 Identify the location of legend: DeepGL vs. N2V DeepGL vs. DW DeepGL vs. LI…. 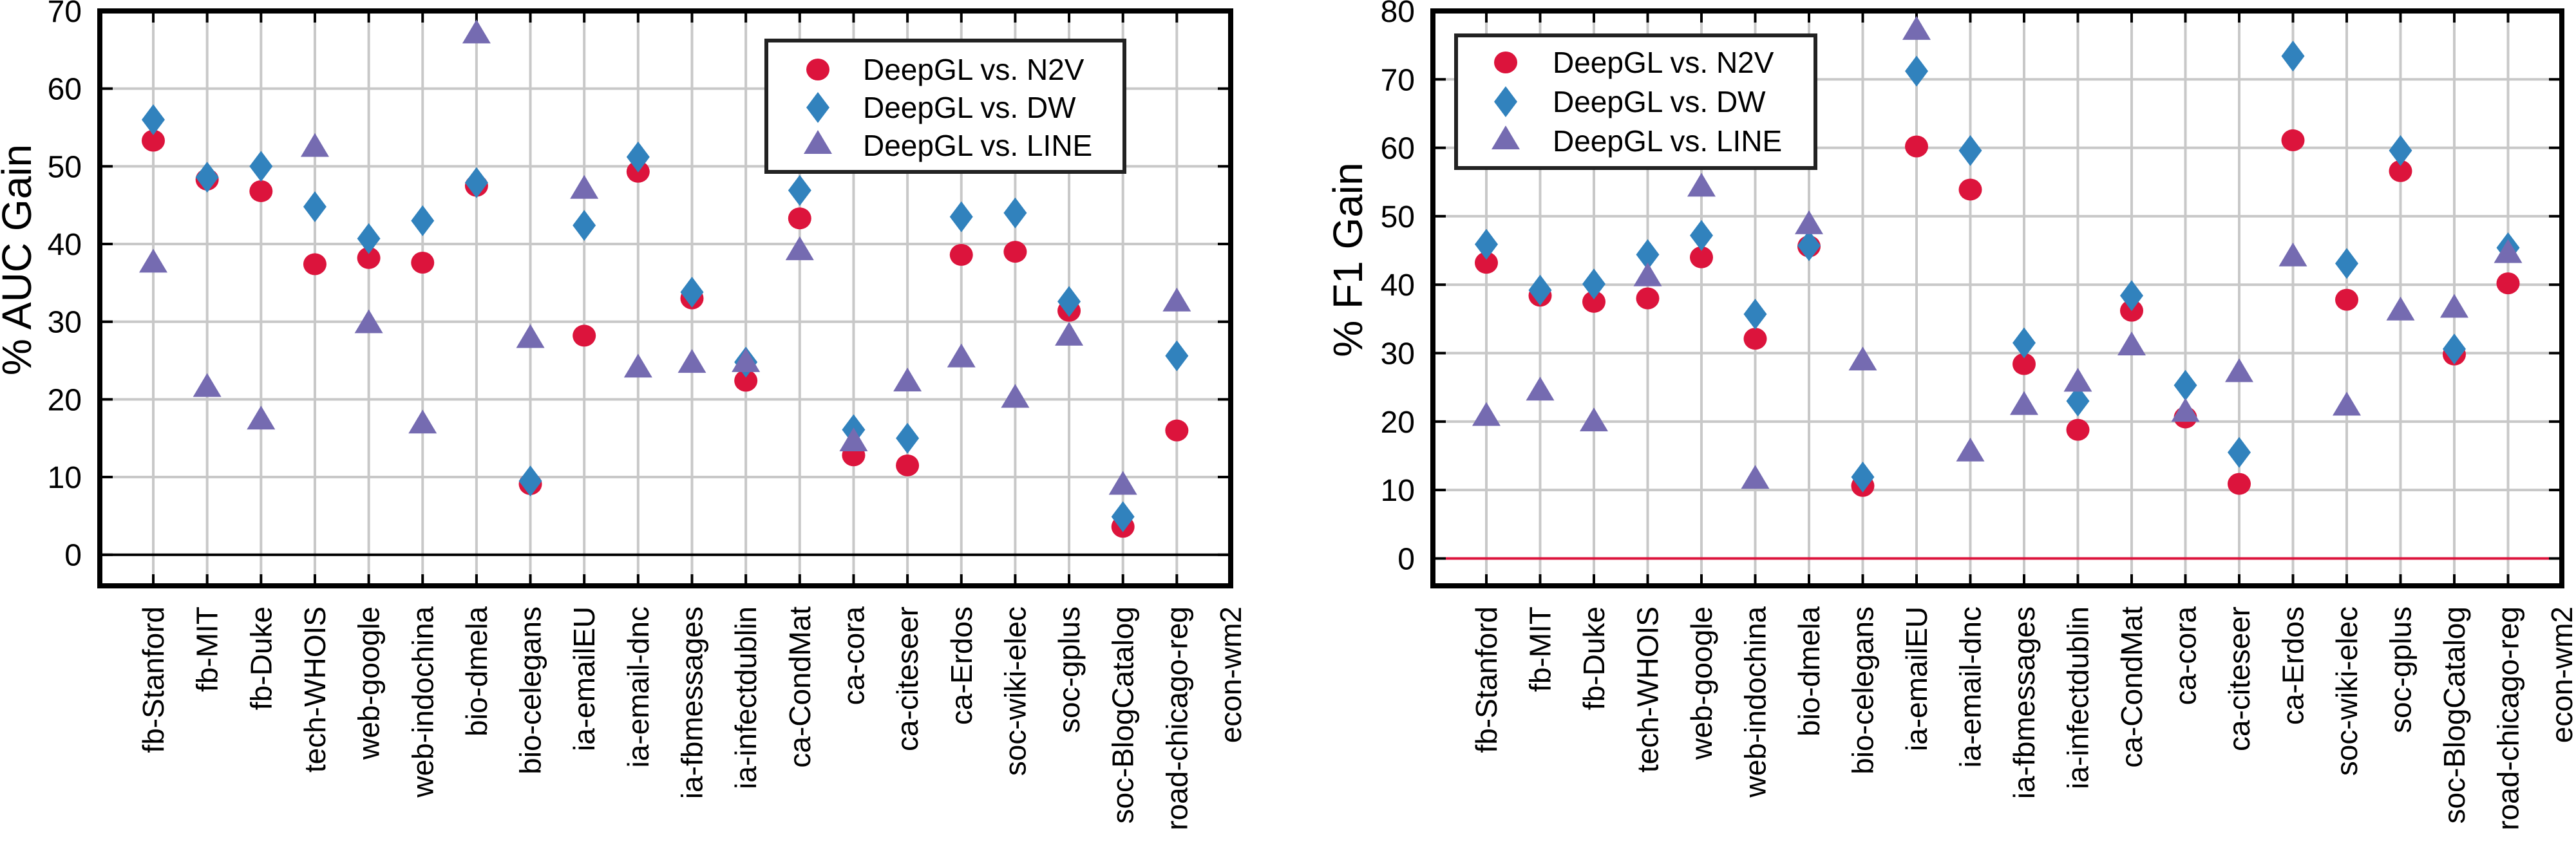
(945, 106).